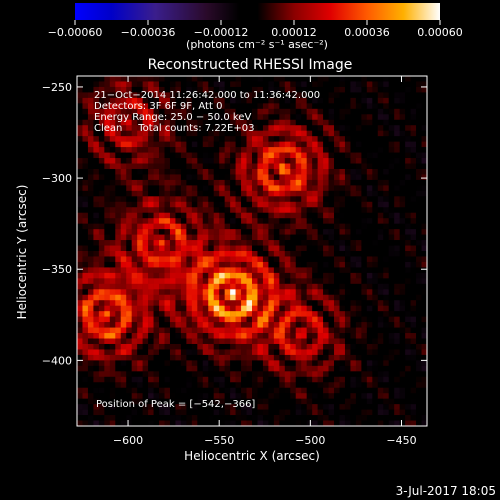 The image size is (500, 500). I want to click on annotation-counts: Clean Total counts: 7.22E+03, so click(174, 128).